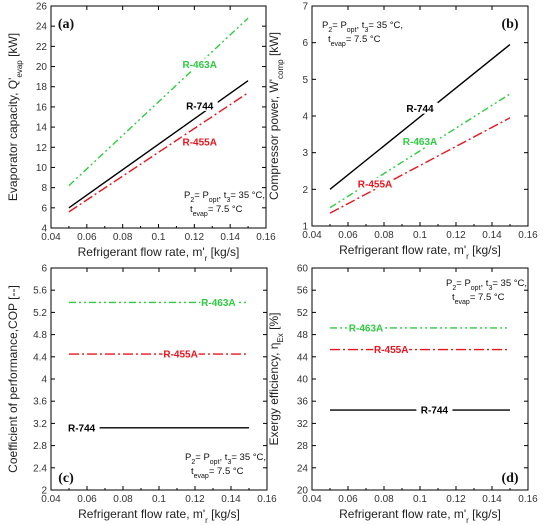 The height and width of the screenshot is (525, 550). I want to click on y-tick-label: 2.8, so click(40, 446).